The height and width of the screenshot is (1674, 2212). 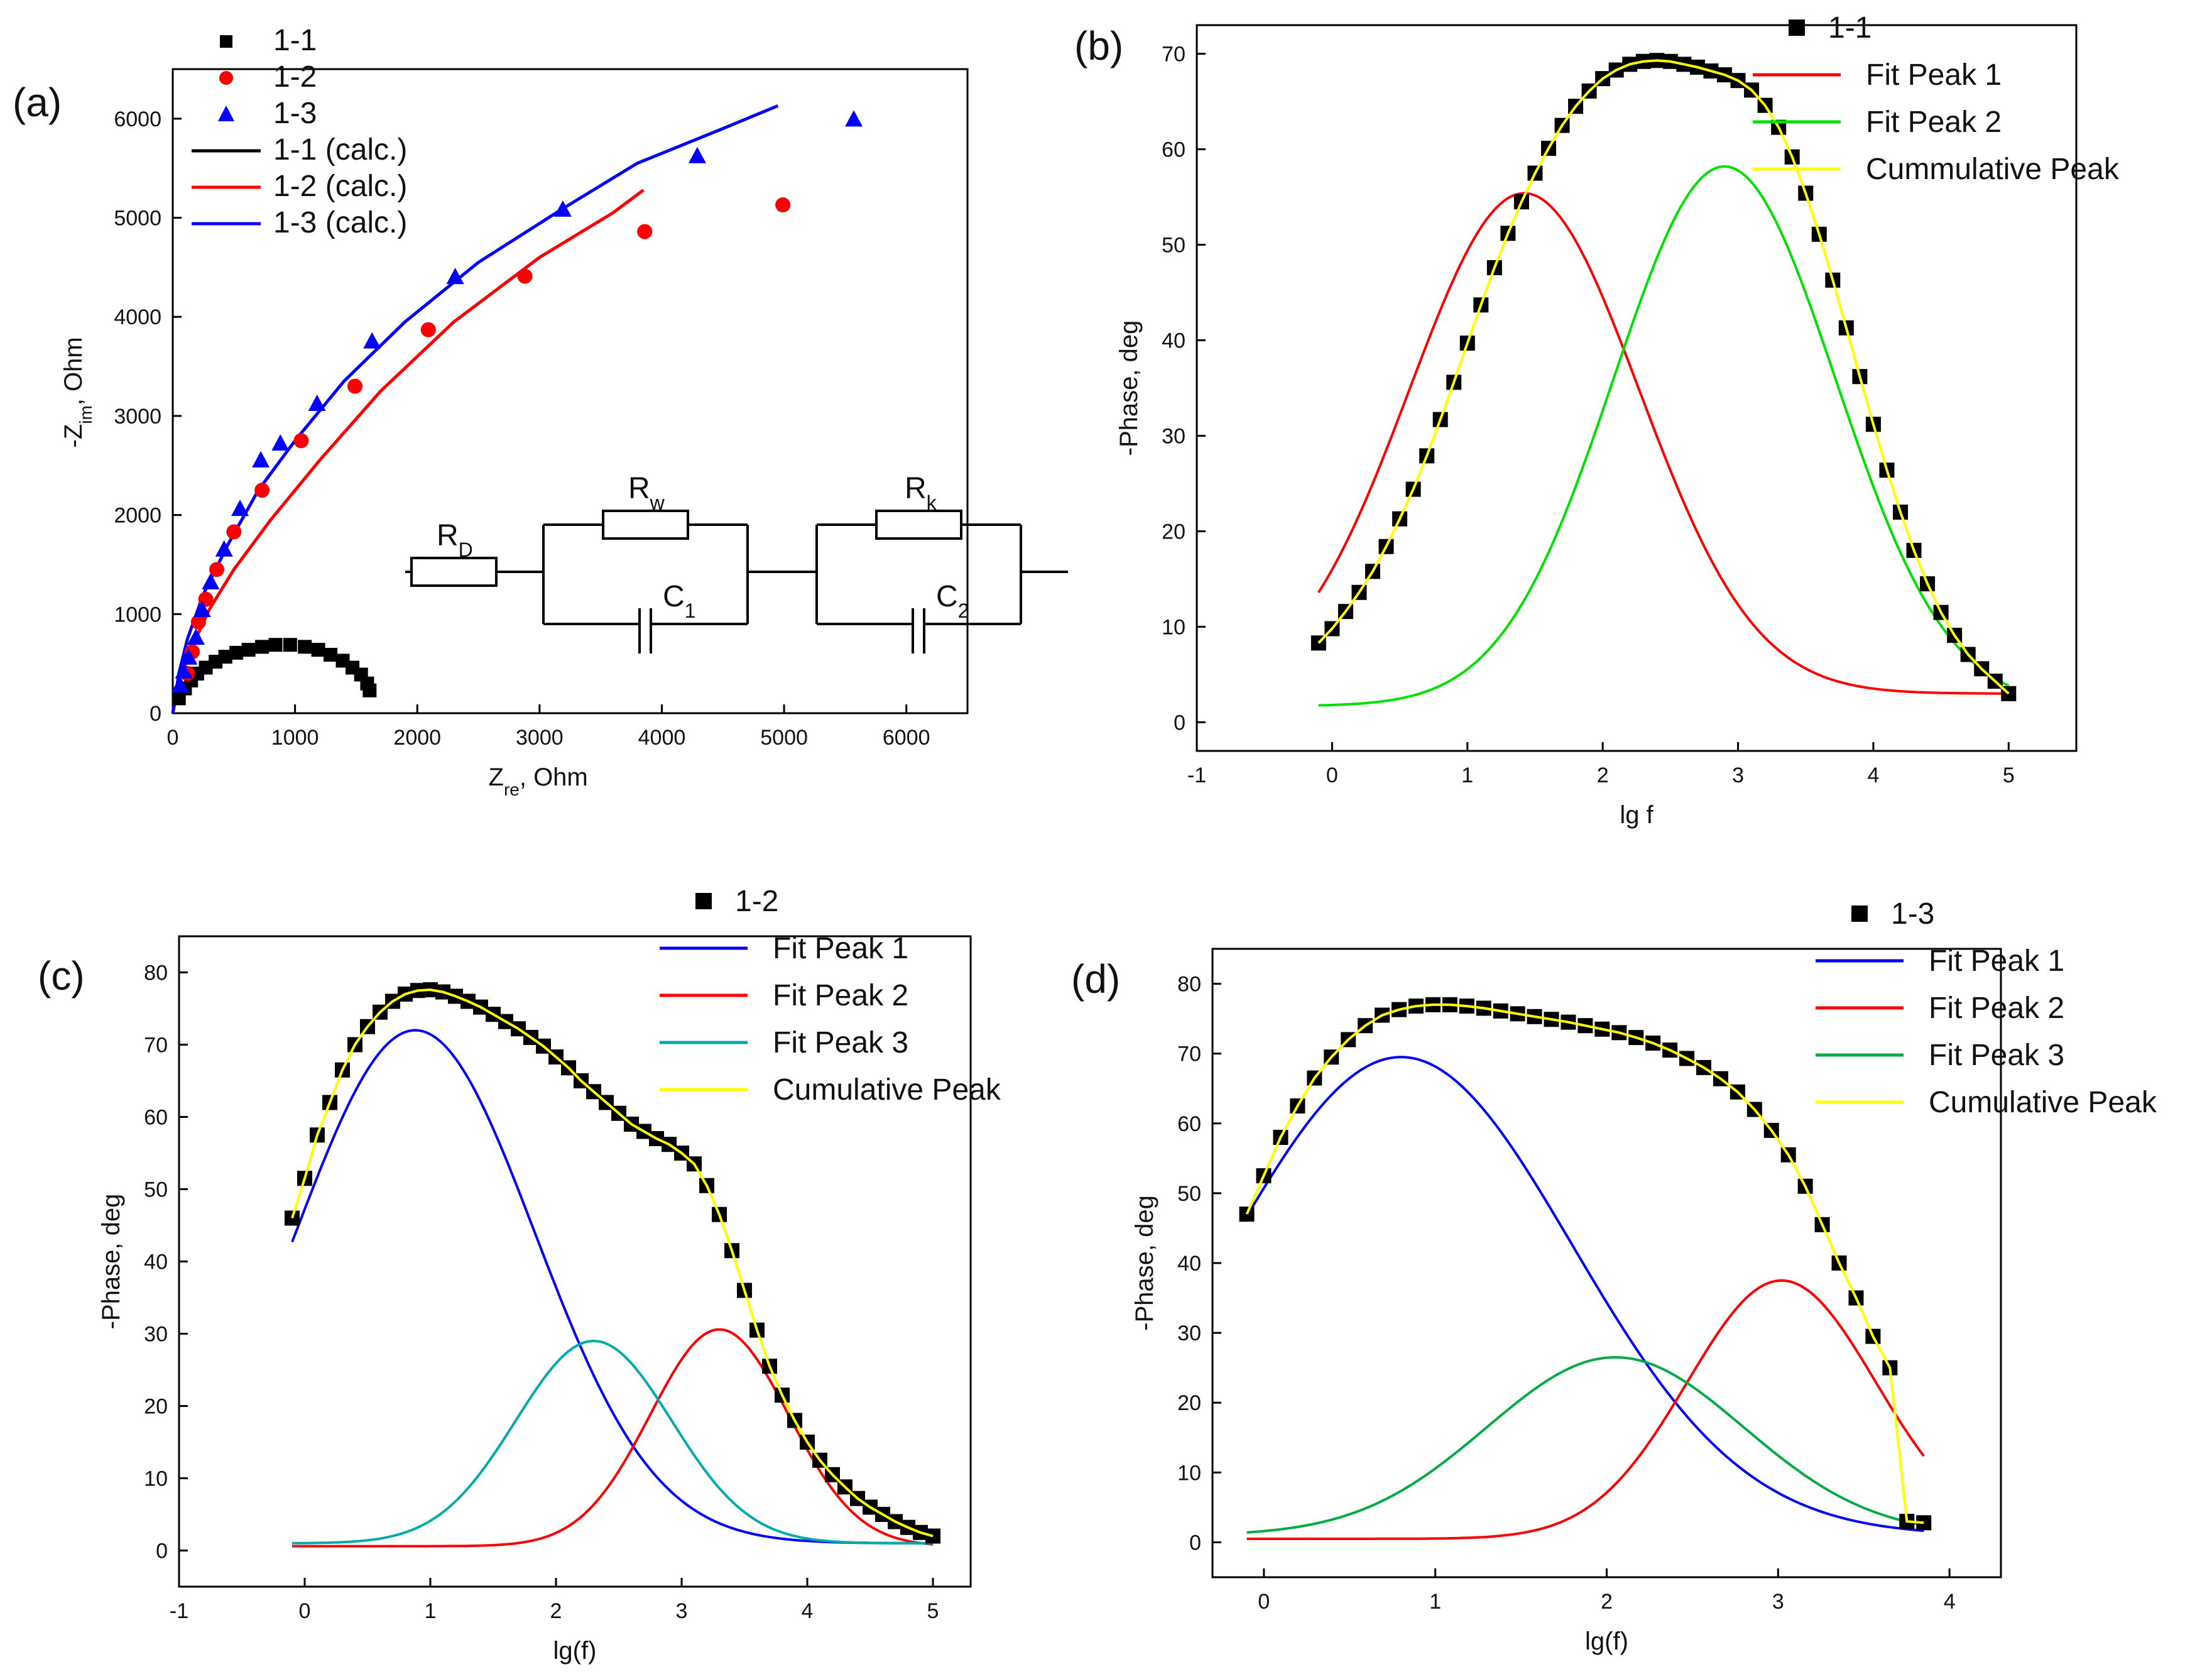 I want to click on y-tick-label: 40, so click(x=1174, y=341).